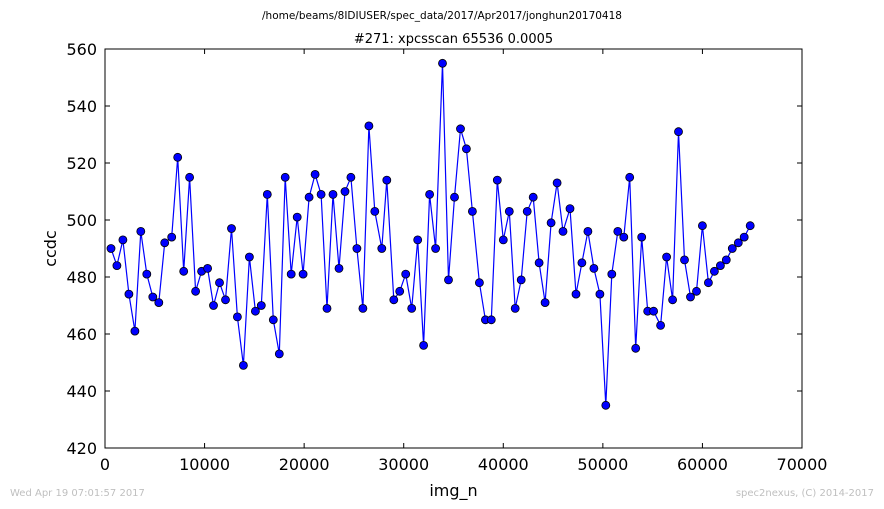 This screenshot has width=884, height=509. I want to click on y-tick-label: 480, so click(81, 277).